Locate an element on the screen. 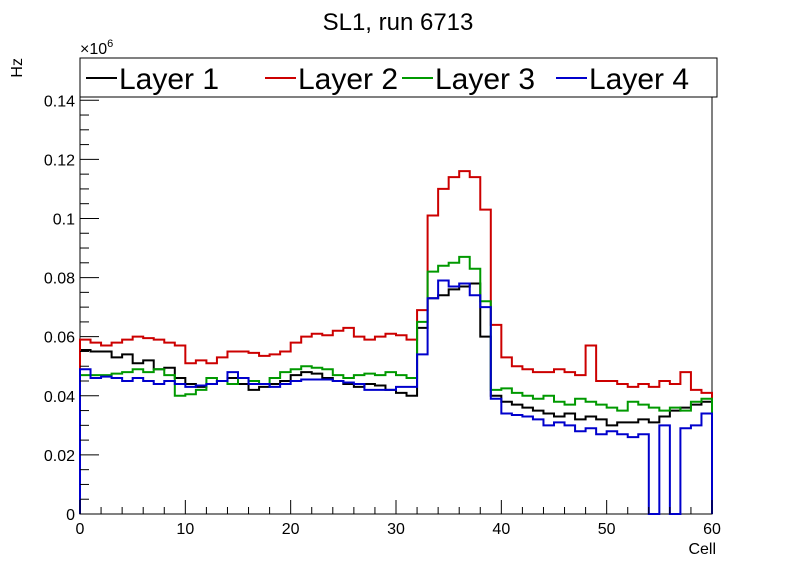  chart-title: SL1, run 6713 is located at coordinates (398, 22).